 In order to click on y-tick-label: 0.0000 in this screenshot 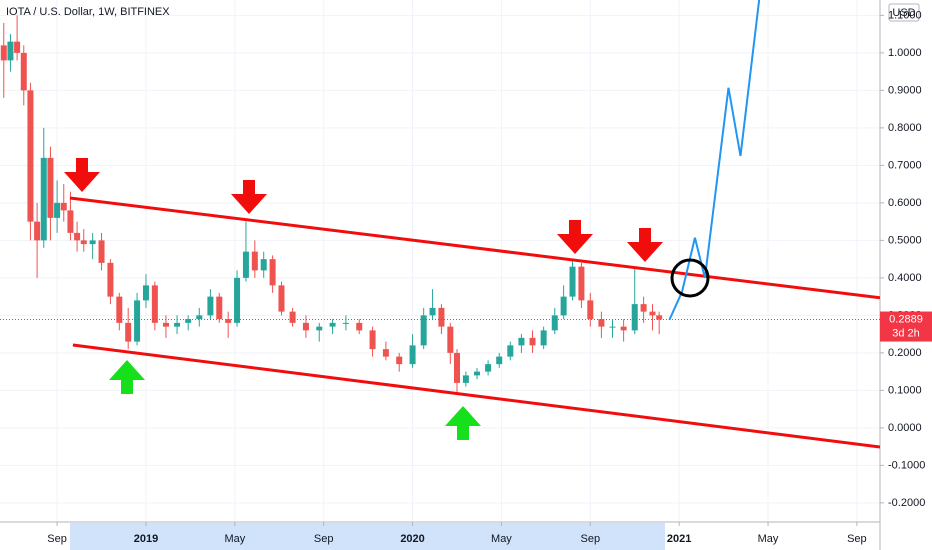, I will do `click(905, 428)`.